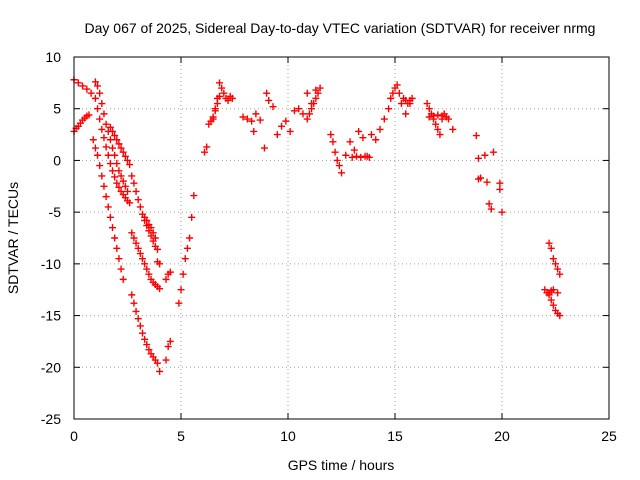 This screenshot has width=640, height=480. What do you see at coordinates (55, 212) in the screenshot?
I see `y-tick-label: -5` at bounding box center [55, 212].